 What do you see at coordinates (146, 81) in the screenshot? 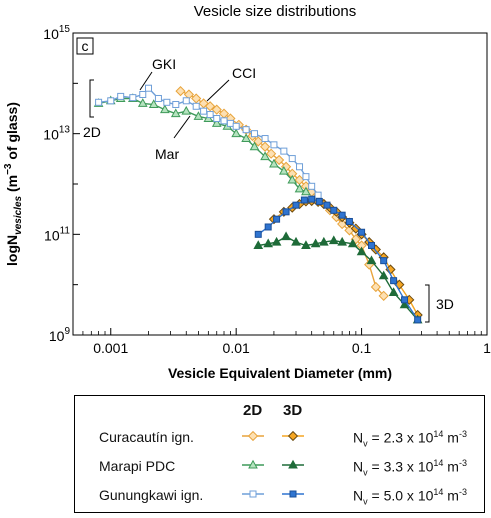
I see `gki-leader` at bounding box center [146, 81].